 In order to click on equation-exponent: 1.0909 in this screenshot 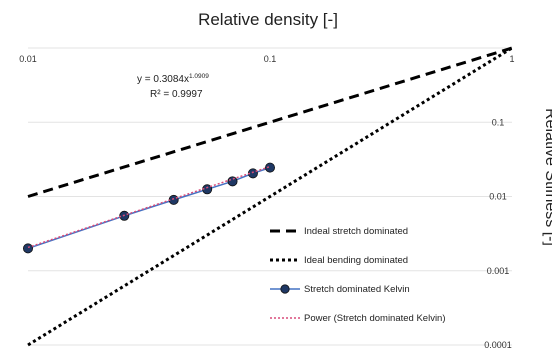, I will do `click(199, 76)`.